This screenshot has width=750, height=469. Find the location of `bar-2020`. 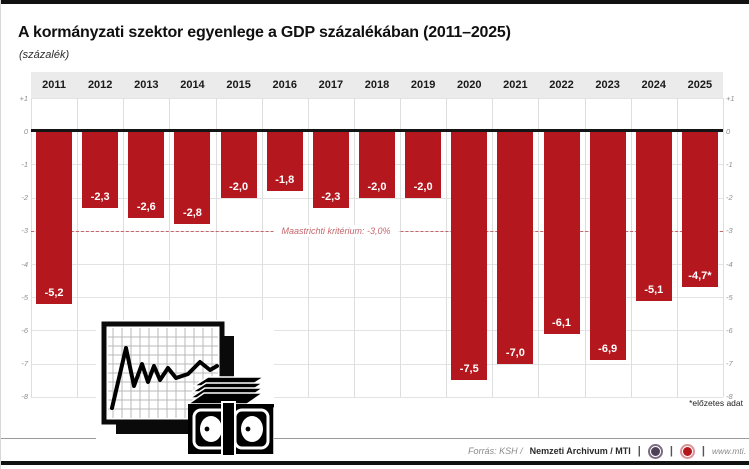

bar-2020 is located at coordinates (469, 256).